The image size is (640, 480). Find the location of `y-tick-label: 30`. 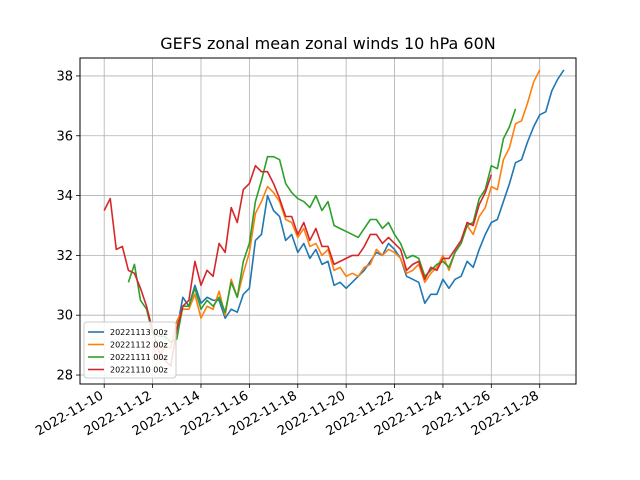

y-tick-label: 30 is located at coordinates (64, 316).